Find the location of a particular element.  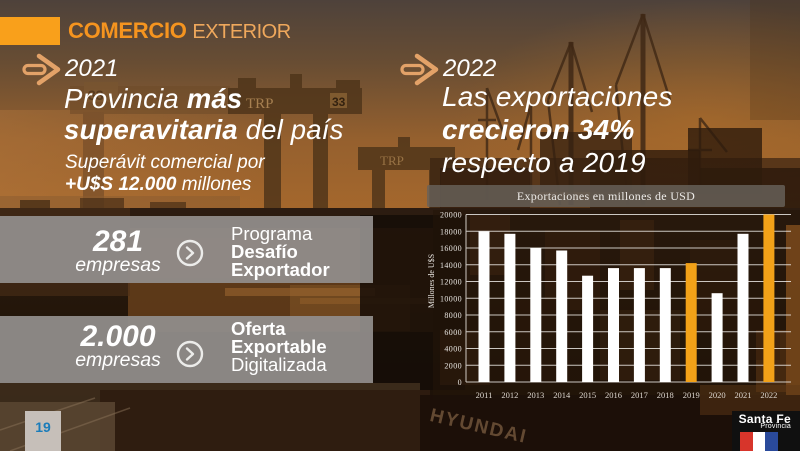

svg-text: 2017 is located at coordinates (639, 395).